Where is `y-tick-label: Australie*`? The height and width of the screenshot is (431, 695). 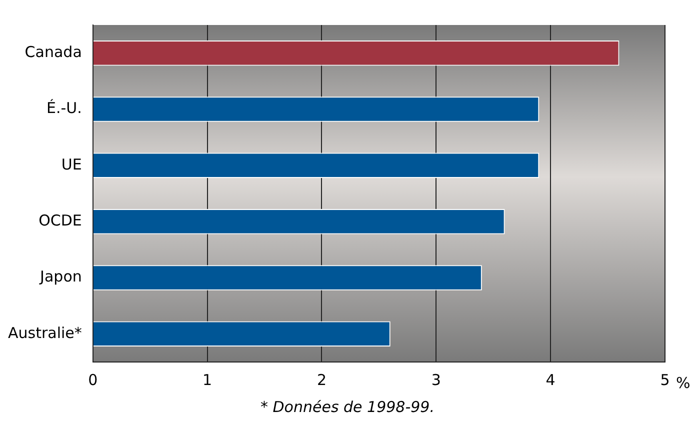 y-tick-label: Australie* is located at coordinates (45, 333).